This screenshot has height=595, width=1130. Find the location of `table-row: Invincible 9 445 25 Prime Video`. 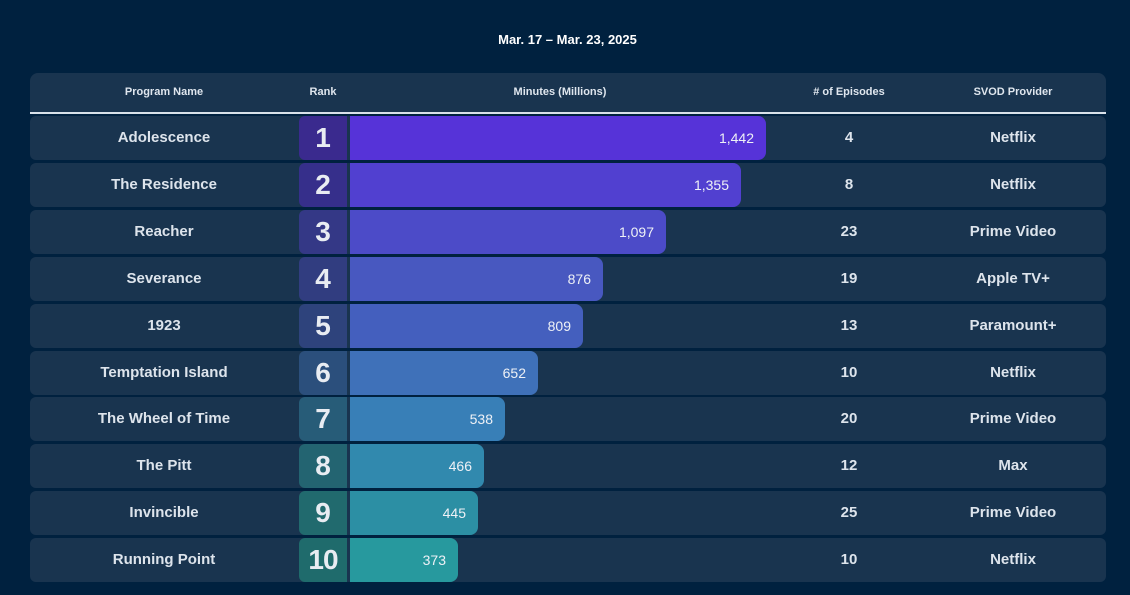

table-row: Invincible 9 445 25 Prime Video is located at coordinates (568, 513).